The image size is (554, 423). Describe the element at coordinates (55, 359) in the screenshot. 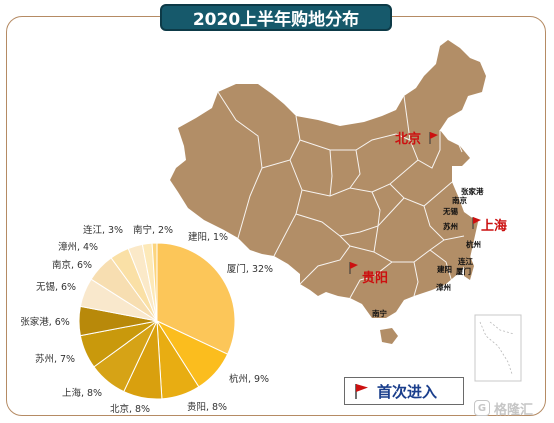

I see `pie-label-5: 苏州, 7%` at that location.